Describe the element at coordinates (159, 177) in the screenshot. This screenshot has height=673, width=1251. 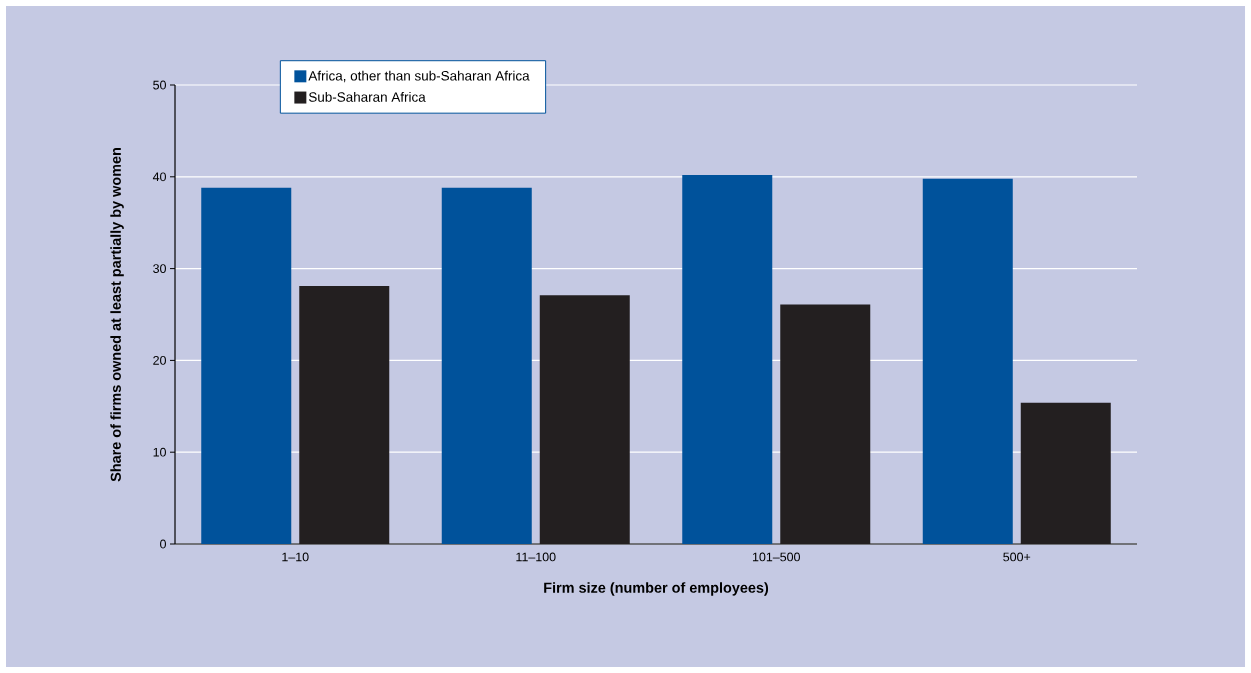
I see `y-tick-label: 40` at that location.